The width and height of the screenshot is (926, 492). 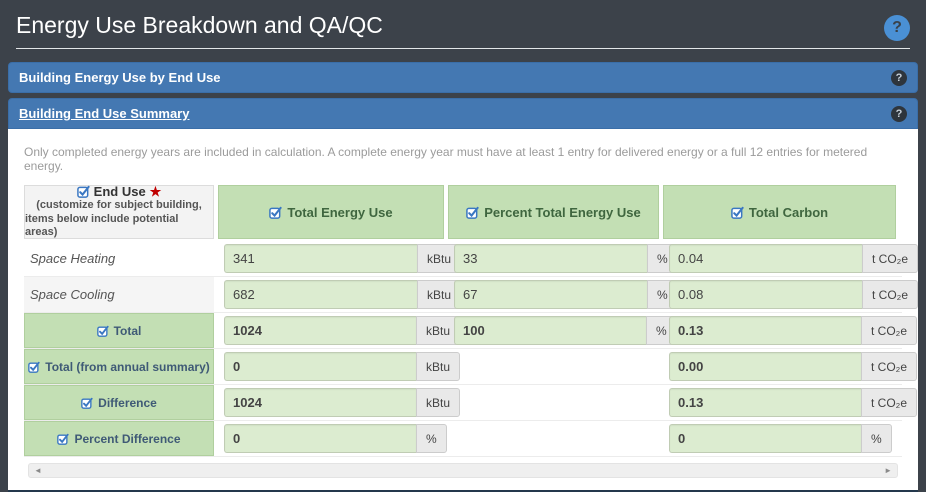 What do you see at coordinates (765, 438) in the screenshot?
I see `carbon-percent-difference-input` at bounding box center [765, 438].